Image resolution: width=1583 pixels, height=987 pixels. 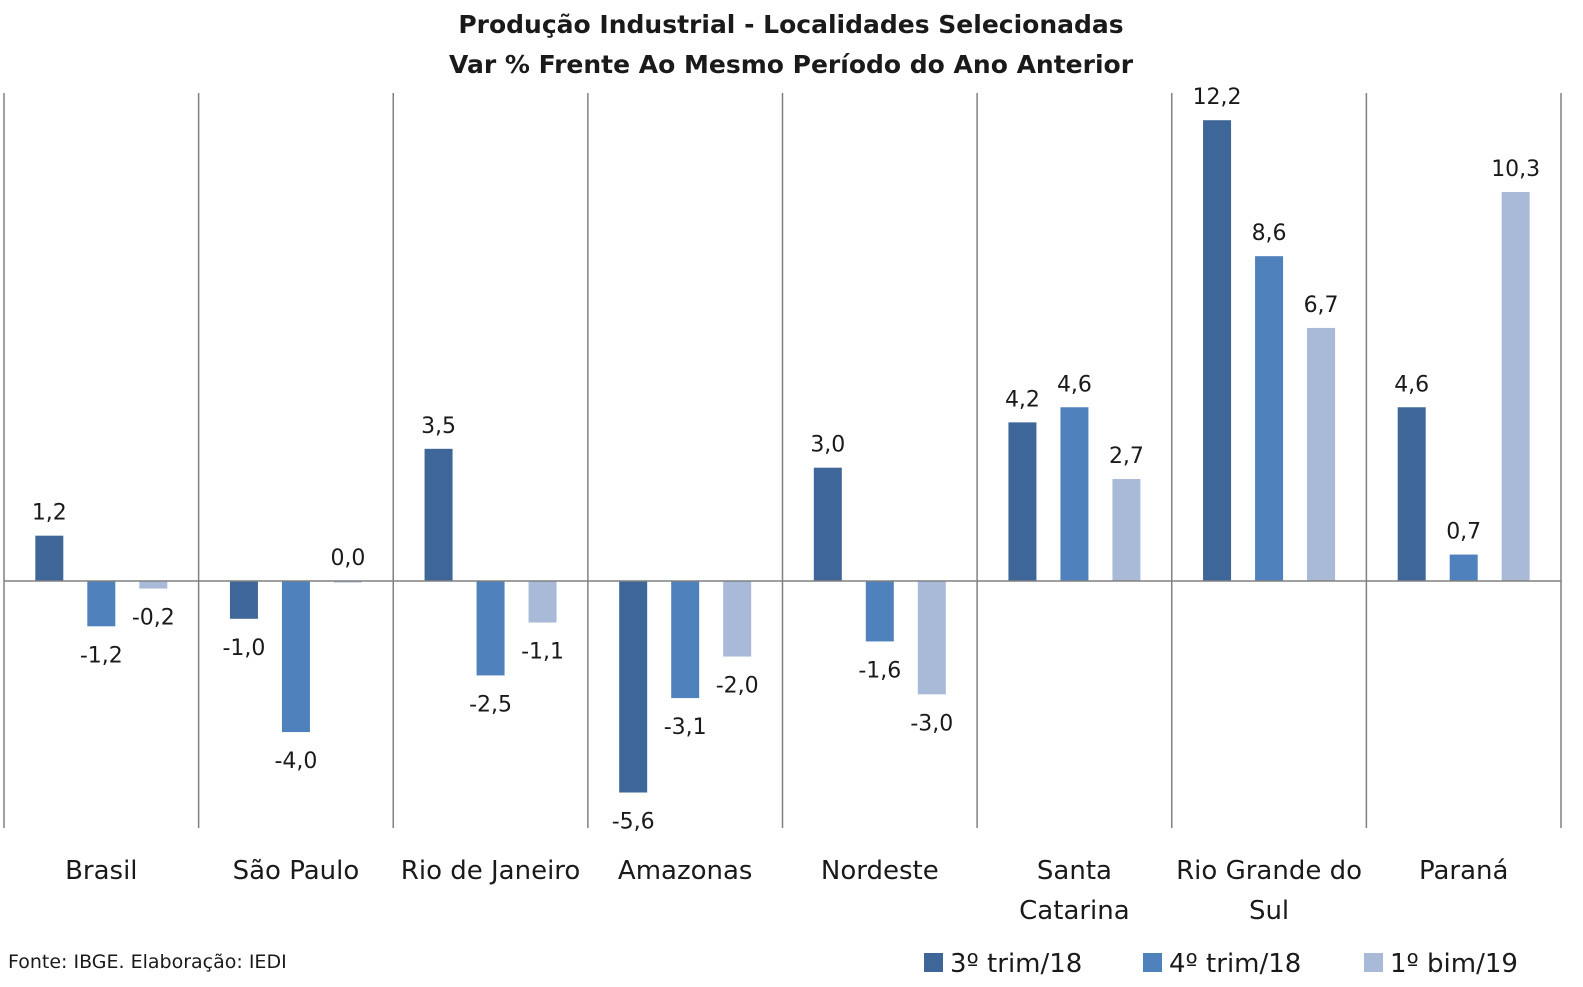 What do you see at coordinates (685, 727) in the screenshot?
I see `data-label: -3,1` at bounding box center [685, 727].